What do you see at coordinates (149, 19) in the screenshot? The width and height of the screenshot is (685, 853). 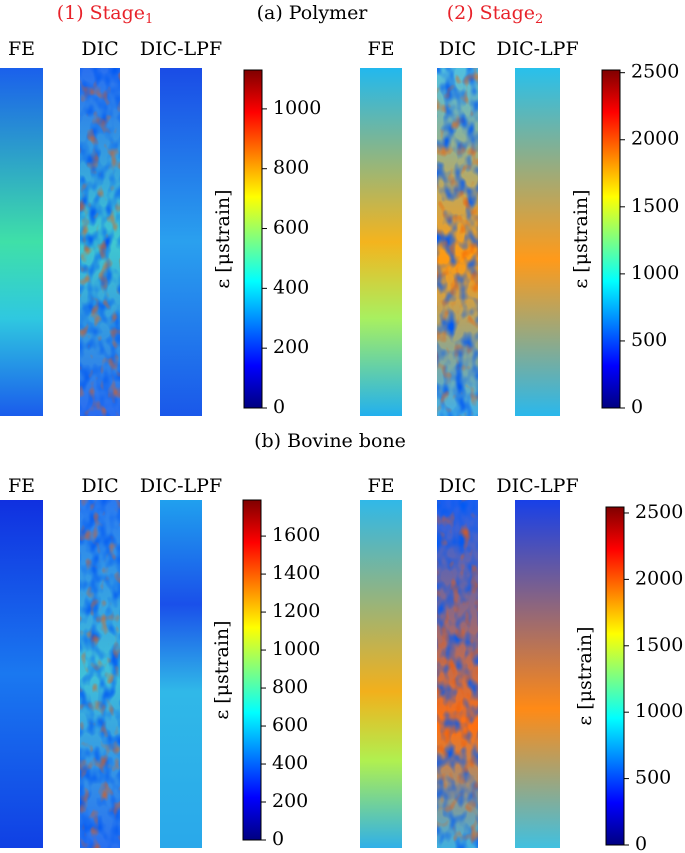 I see `stage-subscript: 1` at bounding box center [149, 19].